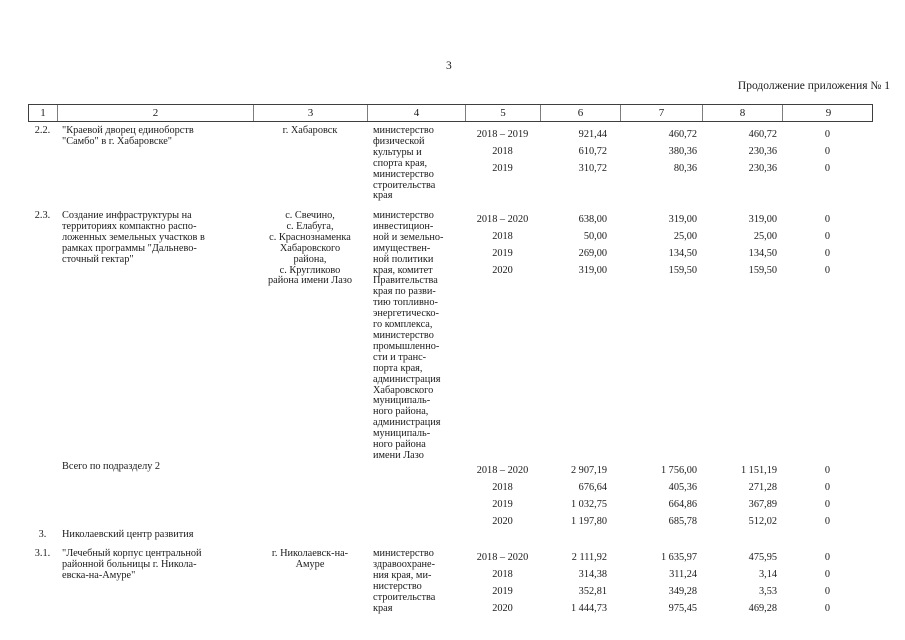 This screenshot has height=640, width=905. What do you see at coordinates (156, 113) in the screenshot?
I see `header-cell-2: 2` at bounding box center [156, 113].